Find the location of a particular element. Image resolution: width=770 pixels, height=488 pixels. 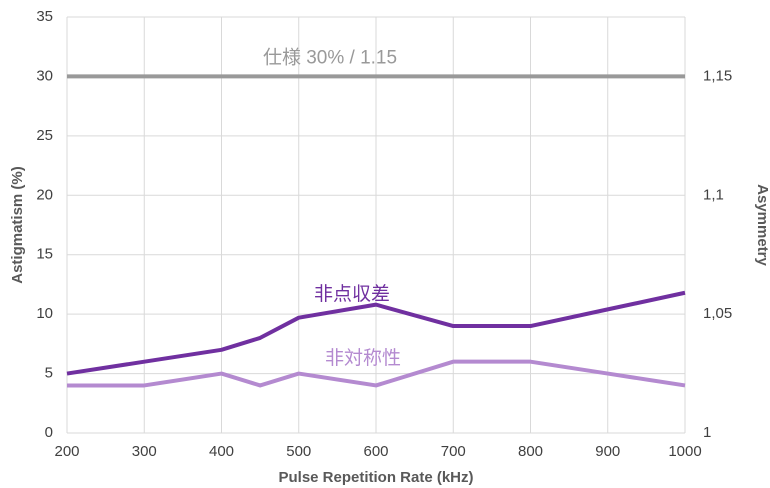

x-tick-label: 700 is located at coordinates (453, 451).